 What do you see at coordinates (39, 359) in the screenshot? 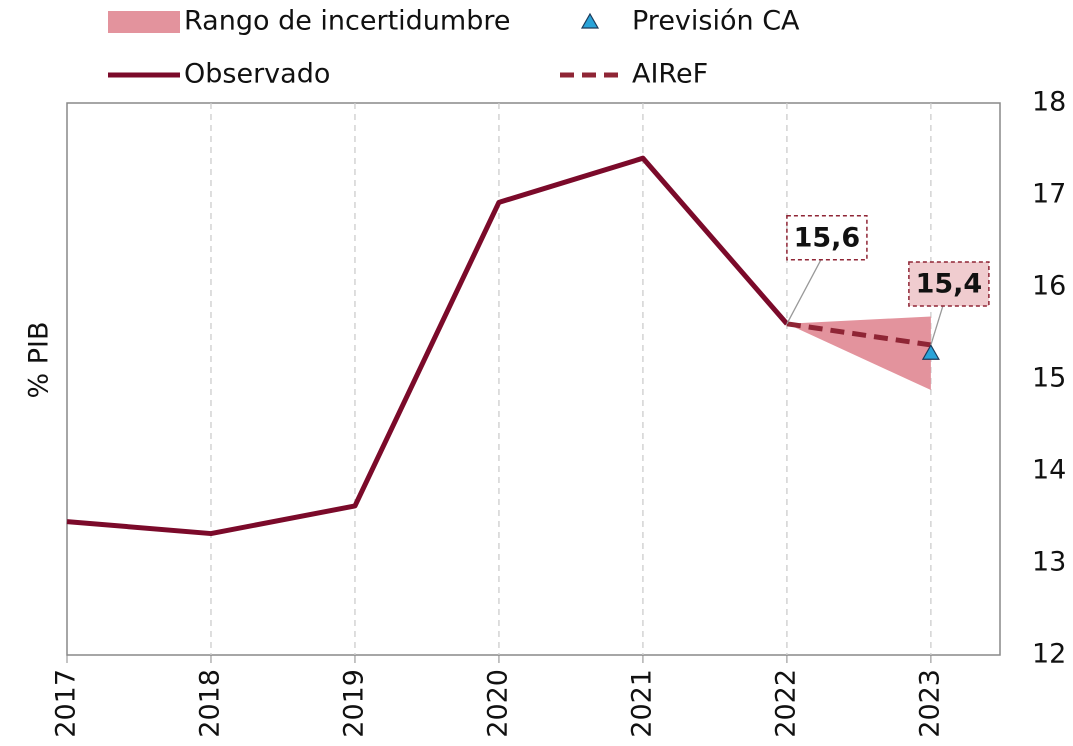
I see `y-axis-label: % PIB` at bounding box center [39, 359].